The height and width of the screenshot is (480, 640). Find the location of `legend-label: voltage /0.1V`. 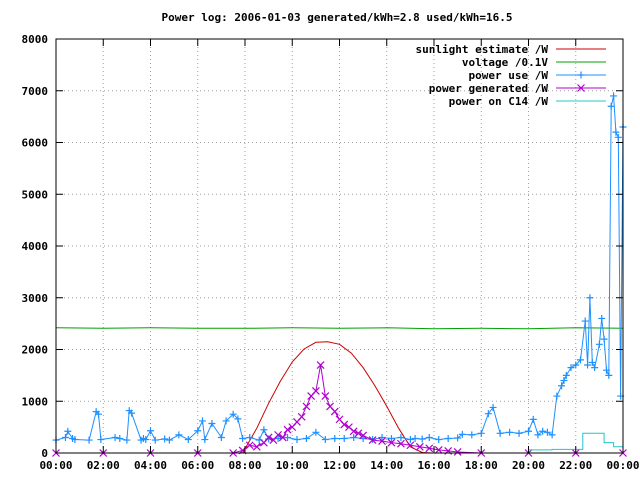

legend-label: voltage /0.1V is located at coordinates (505, 62).